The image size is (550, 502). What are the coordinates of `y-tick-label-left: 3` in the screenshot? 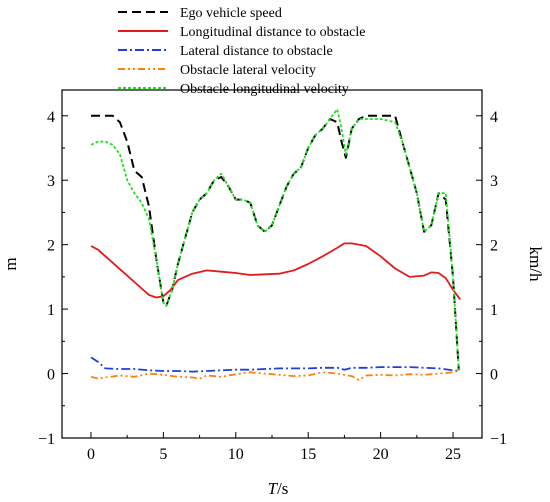 It's located at (51, 181).